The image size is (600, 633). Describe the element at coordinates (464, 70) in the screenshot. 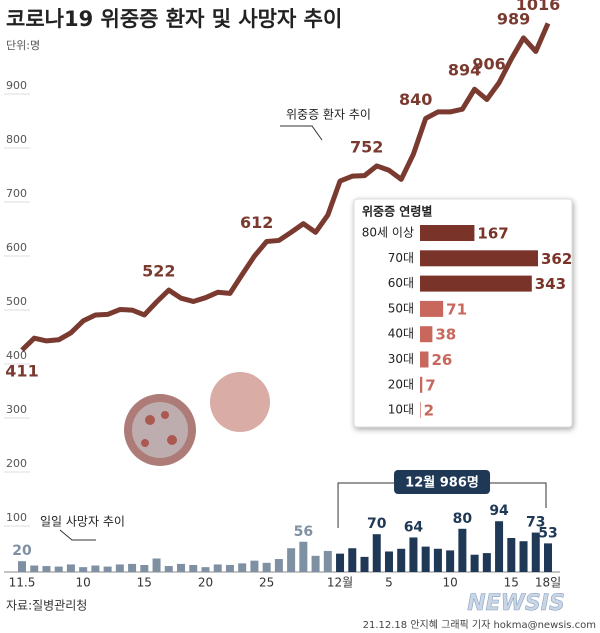

I see `severe-label: 894` at that location.